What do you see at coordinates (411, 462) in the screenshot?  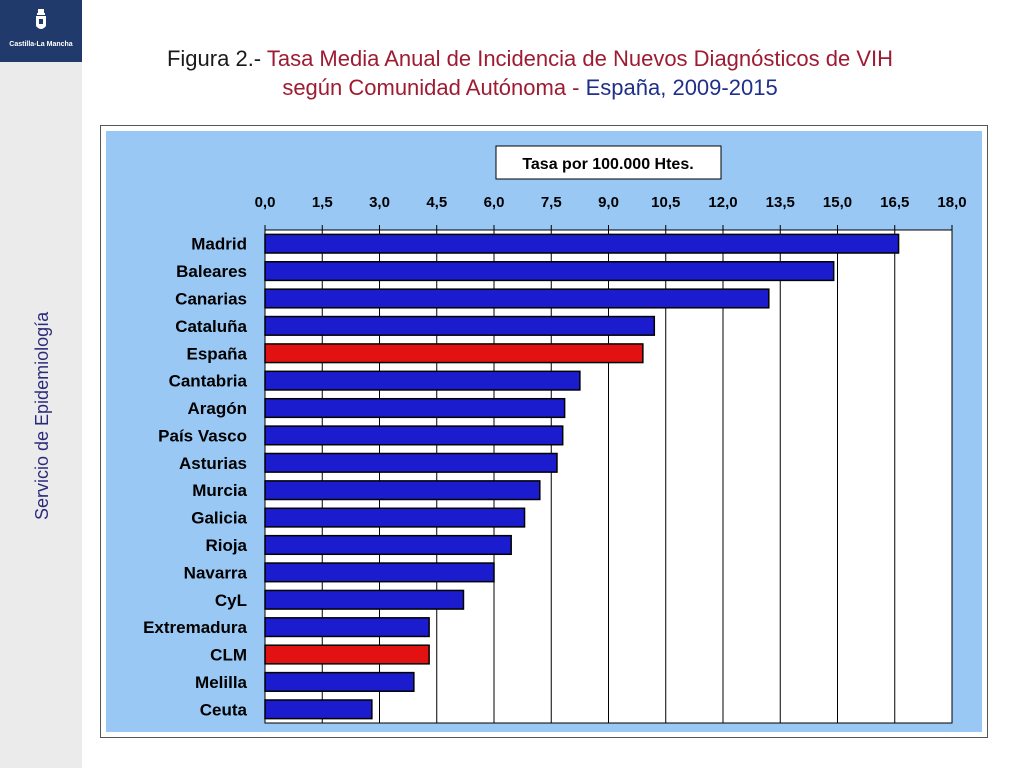 I see `bar-asturias` at bounding box center [411, 462].